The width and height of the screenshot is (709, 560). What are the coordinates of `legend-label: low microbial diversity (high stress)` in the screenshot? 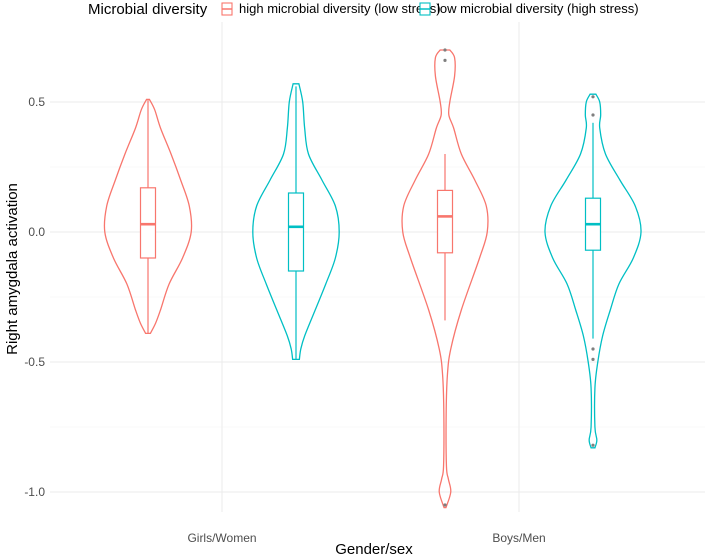 It's located at (538, 8).